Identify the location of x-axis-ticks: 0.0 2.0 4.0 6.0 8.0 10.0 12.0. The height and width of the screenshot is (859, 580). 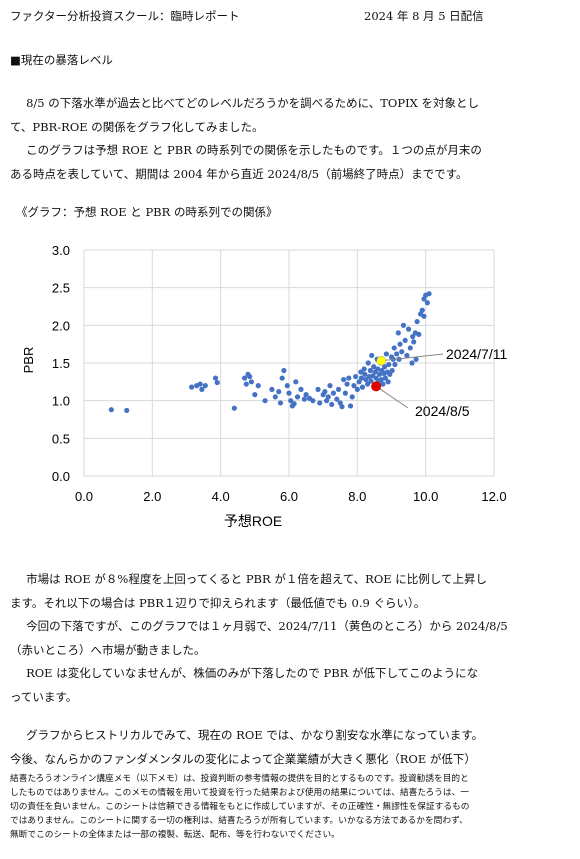
(291, 496).